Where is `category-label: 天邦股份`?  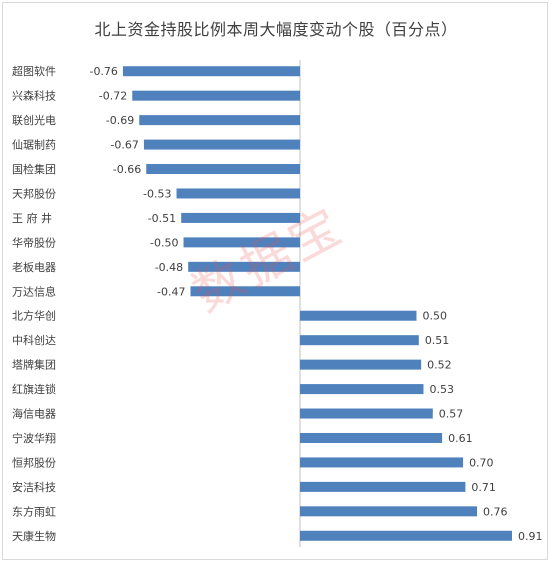
category-label: 天邦股份 is located at coordinates (34, 193).